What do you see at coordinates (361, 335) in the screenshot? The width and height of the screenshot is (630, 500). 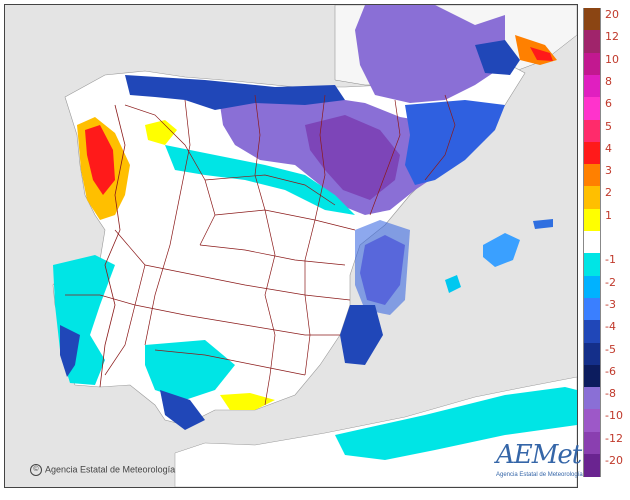 I see `anomaly-blue-murcia` at bounding box center [361, 335].